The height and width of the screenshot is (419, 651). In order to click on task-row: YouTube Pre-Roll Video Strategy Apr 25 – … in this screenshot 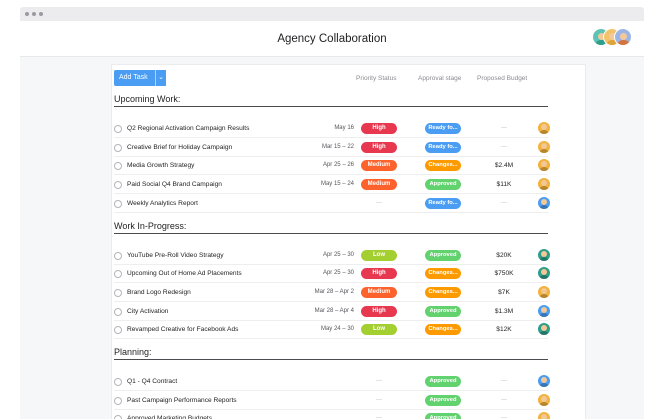, I will do `click(332, 256)`.